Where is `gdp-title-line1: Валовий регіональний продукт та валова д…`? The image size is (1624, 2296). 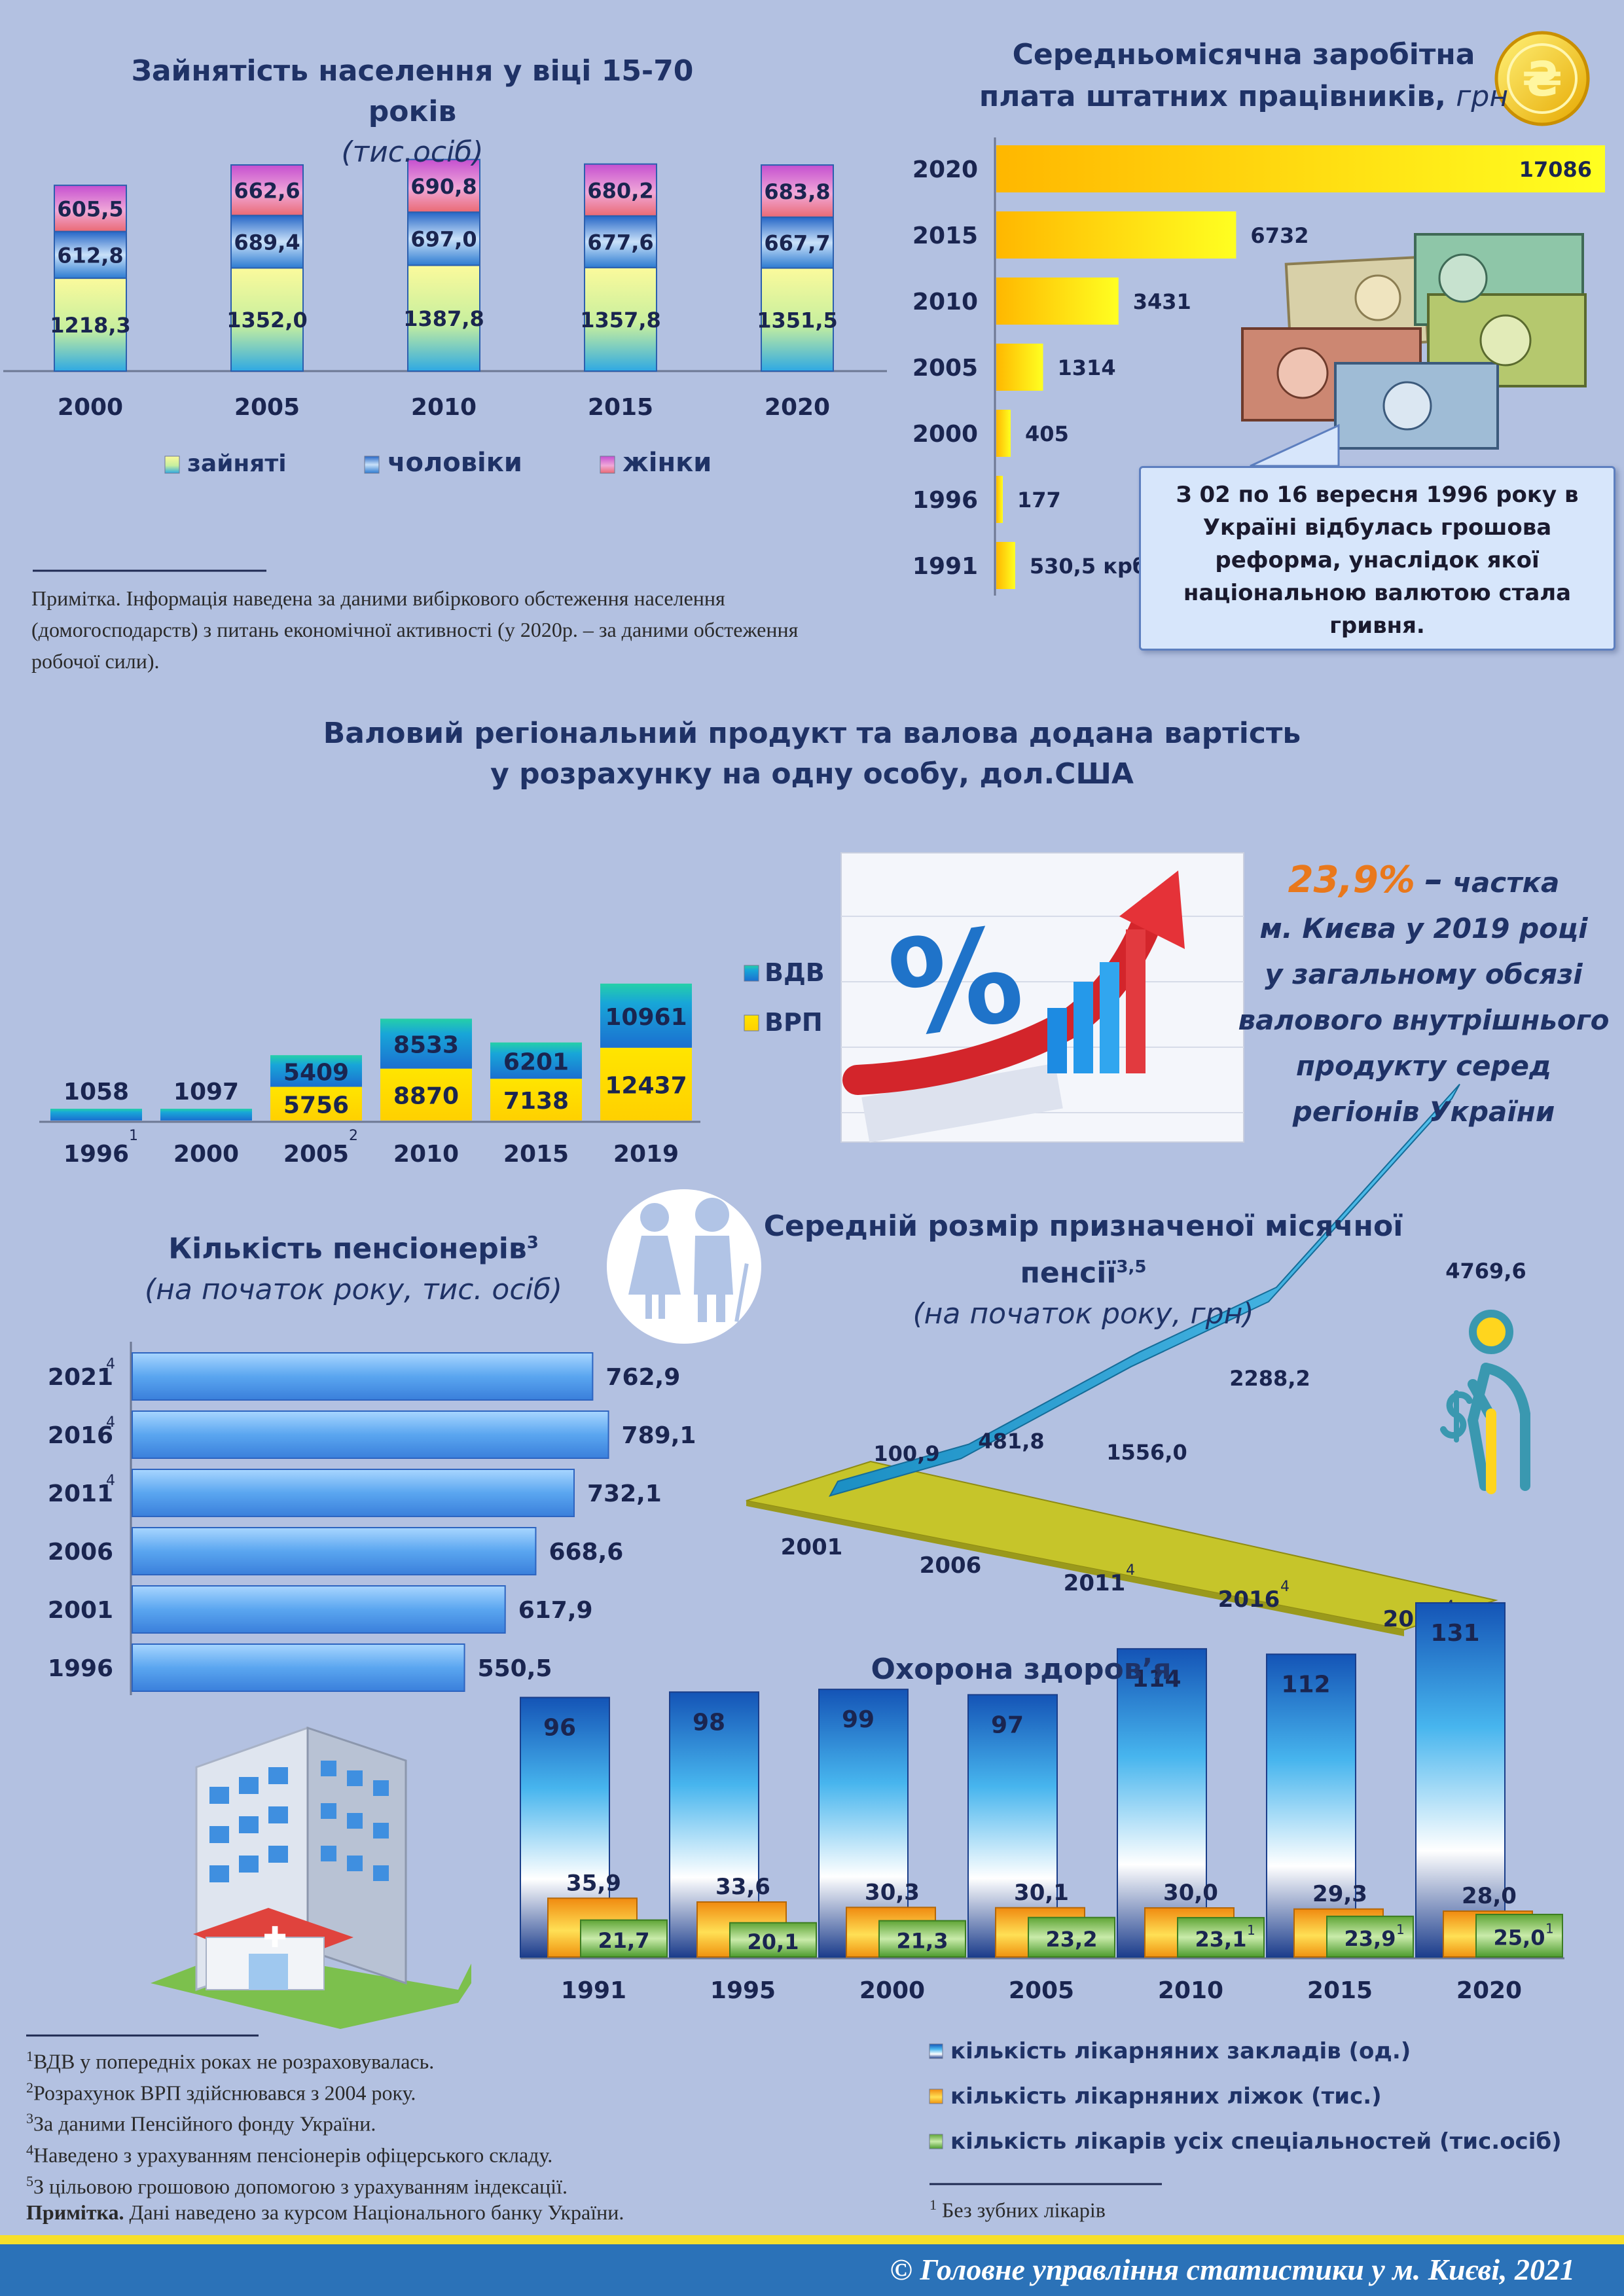
gdp-title-line1: Валовий регіональний продукт та валова д… is located at coordinates (812, 733).